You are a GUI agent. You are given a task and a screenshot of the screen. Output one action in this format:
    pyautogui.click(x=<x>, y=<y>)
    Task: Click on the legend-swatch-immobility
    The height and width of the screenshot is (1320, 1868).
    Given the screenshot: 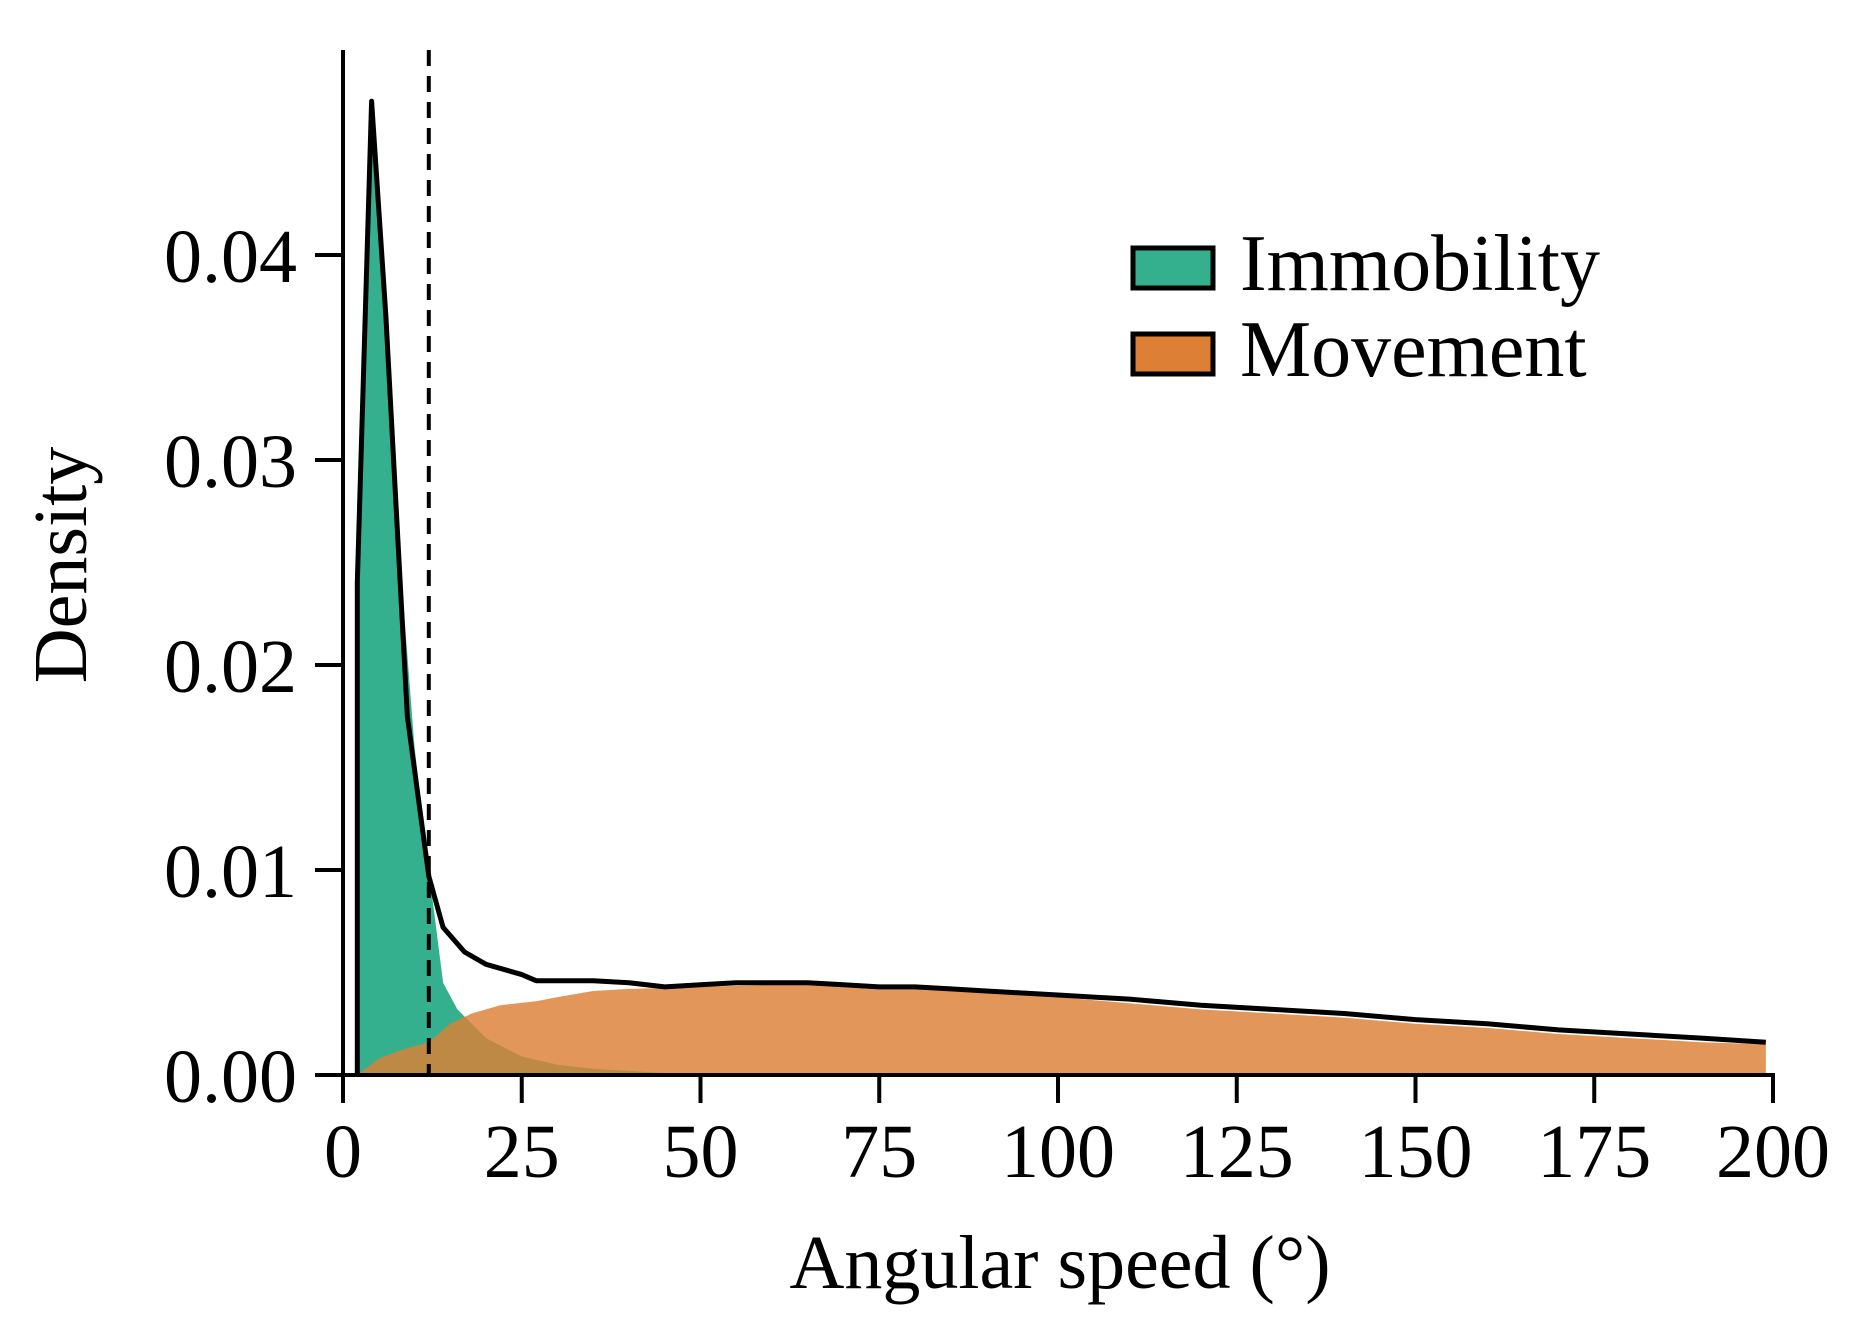 What is the action you would take?
    pyautogui.click(x=1173, y=268)
    